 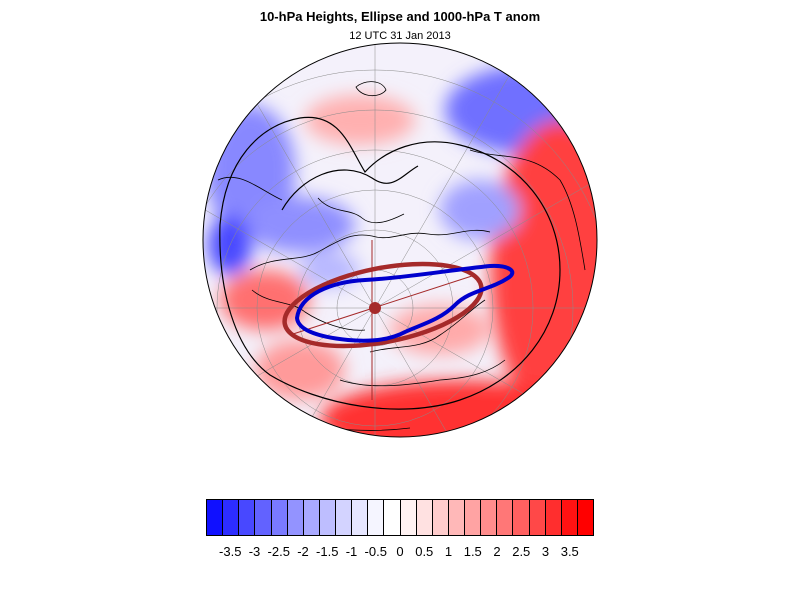 I want to click on colorbar-tick-label: 1.5, so click(x=472, y=551).